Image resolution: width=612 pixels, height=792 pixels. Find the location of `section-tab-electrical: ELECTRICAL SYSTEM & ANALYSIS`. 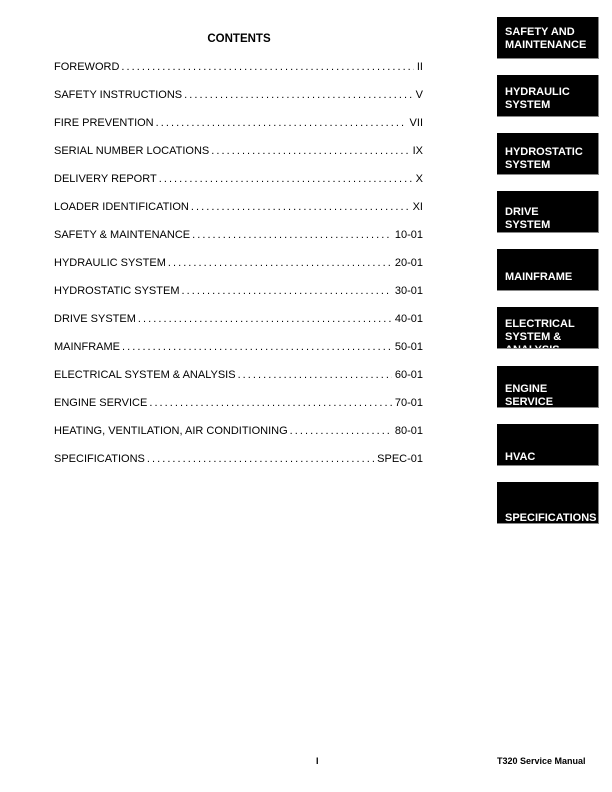

section-tab-electrical: ELECTRICAL SYSTEM & ANALYSIS is located at coordinates (548, 328).